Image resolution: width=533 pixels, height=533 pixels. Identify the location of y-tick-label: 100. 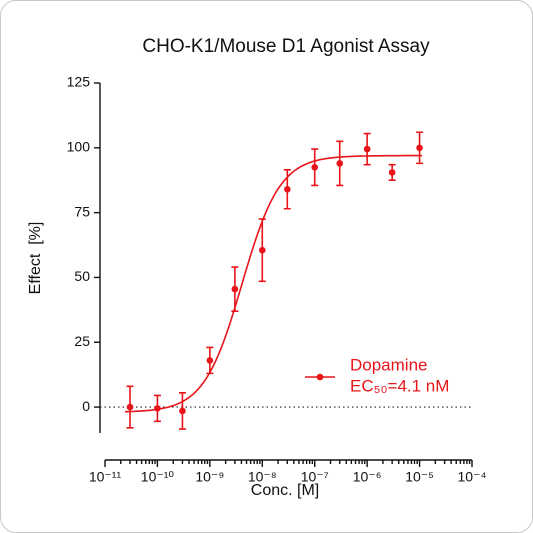
(79, 147).